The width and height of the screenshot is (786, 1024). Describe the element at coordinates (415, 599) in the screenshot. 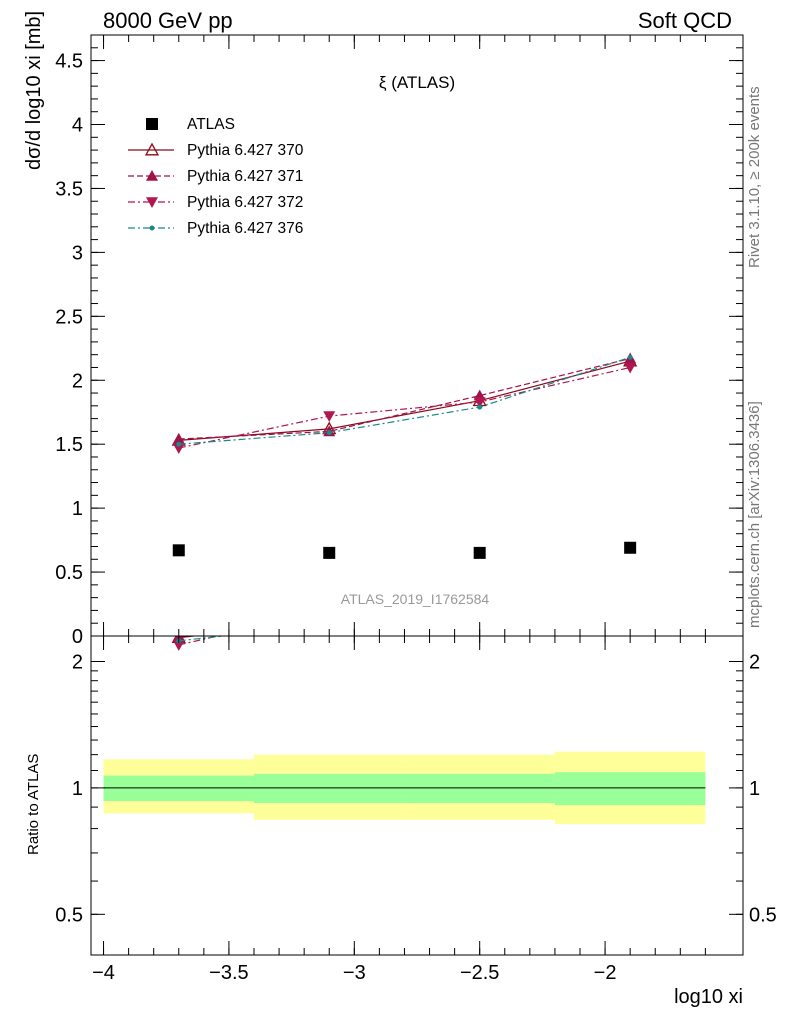

I see `analysis-watermark: ATLAS_2019_I1762584` at that location.